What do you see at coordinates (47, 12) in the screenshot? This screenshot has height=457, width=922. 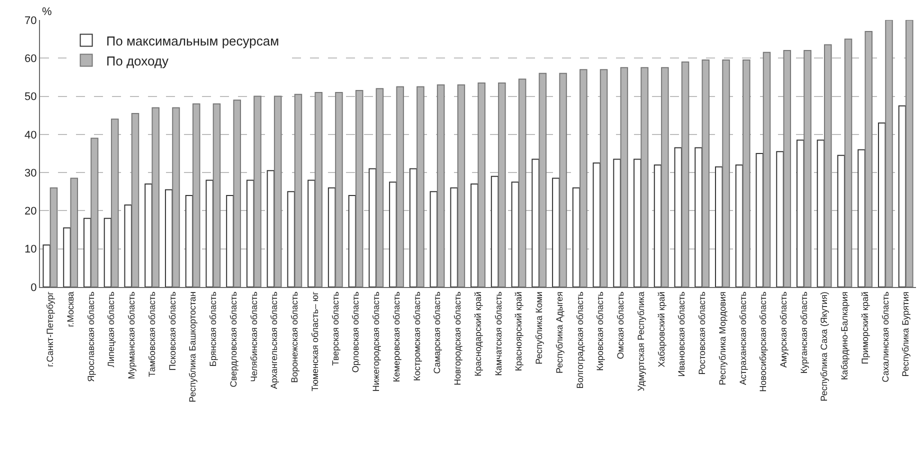 I see `y-axis-title: %` at bounding box center [47, 12].